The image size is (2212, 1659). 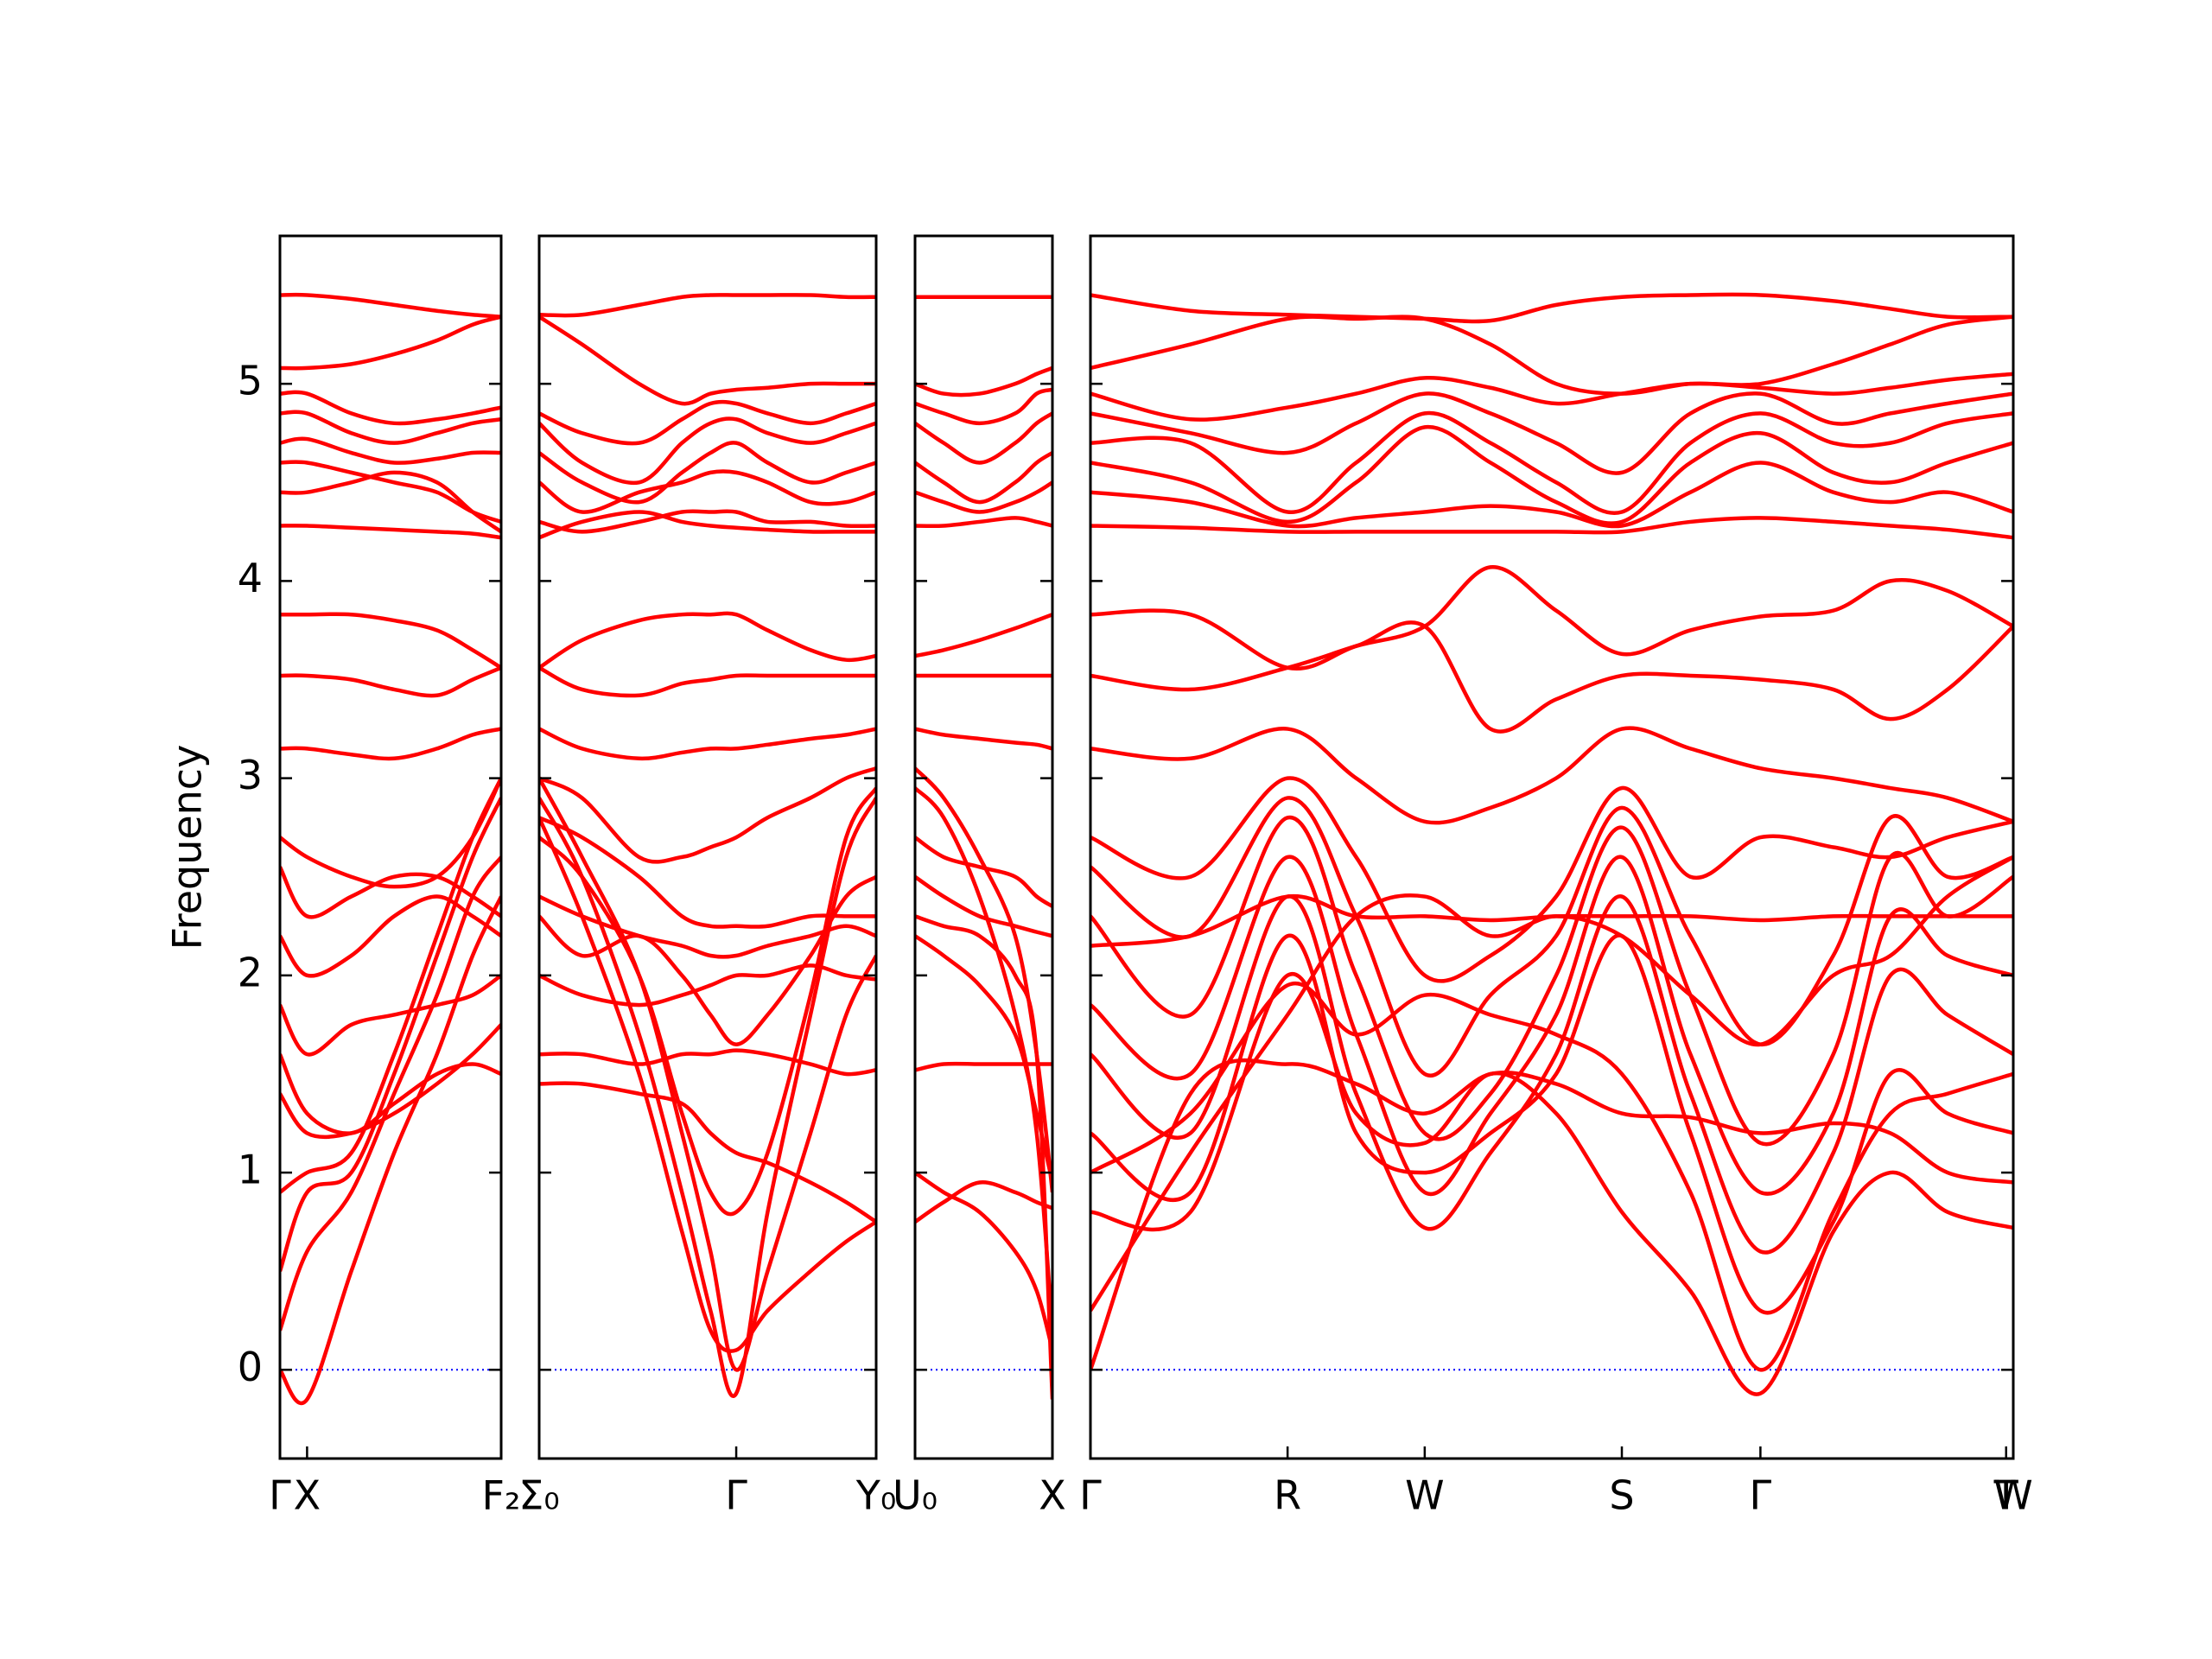 I want to click on y-tick-label: 0, so click(x=250, y=1367).